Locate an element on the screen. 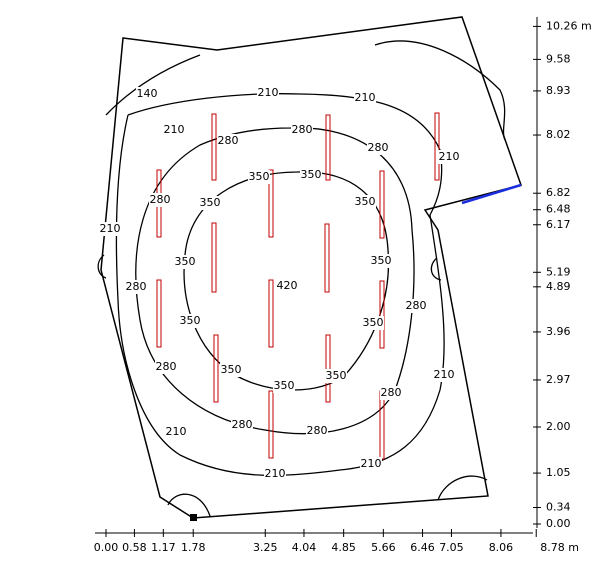  window is located at coordinates (491, 194).